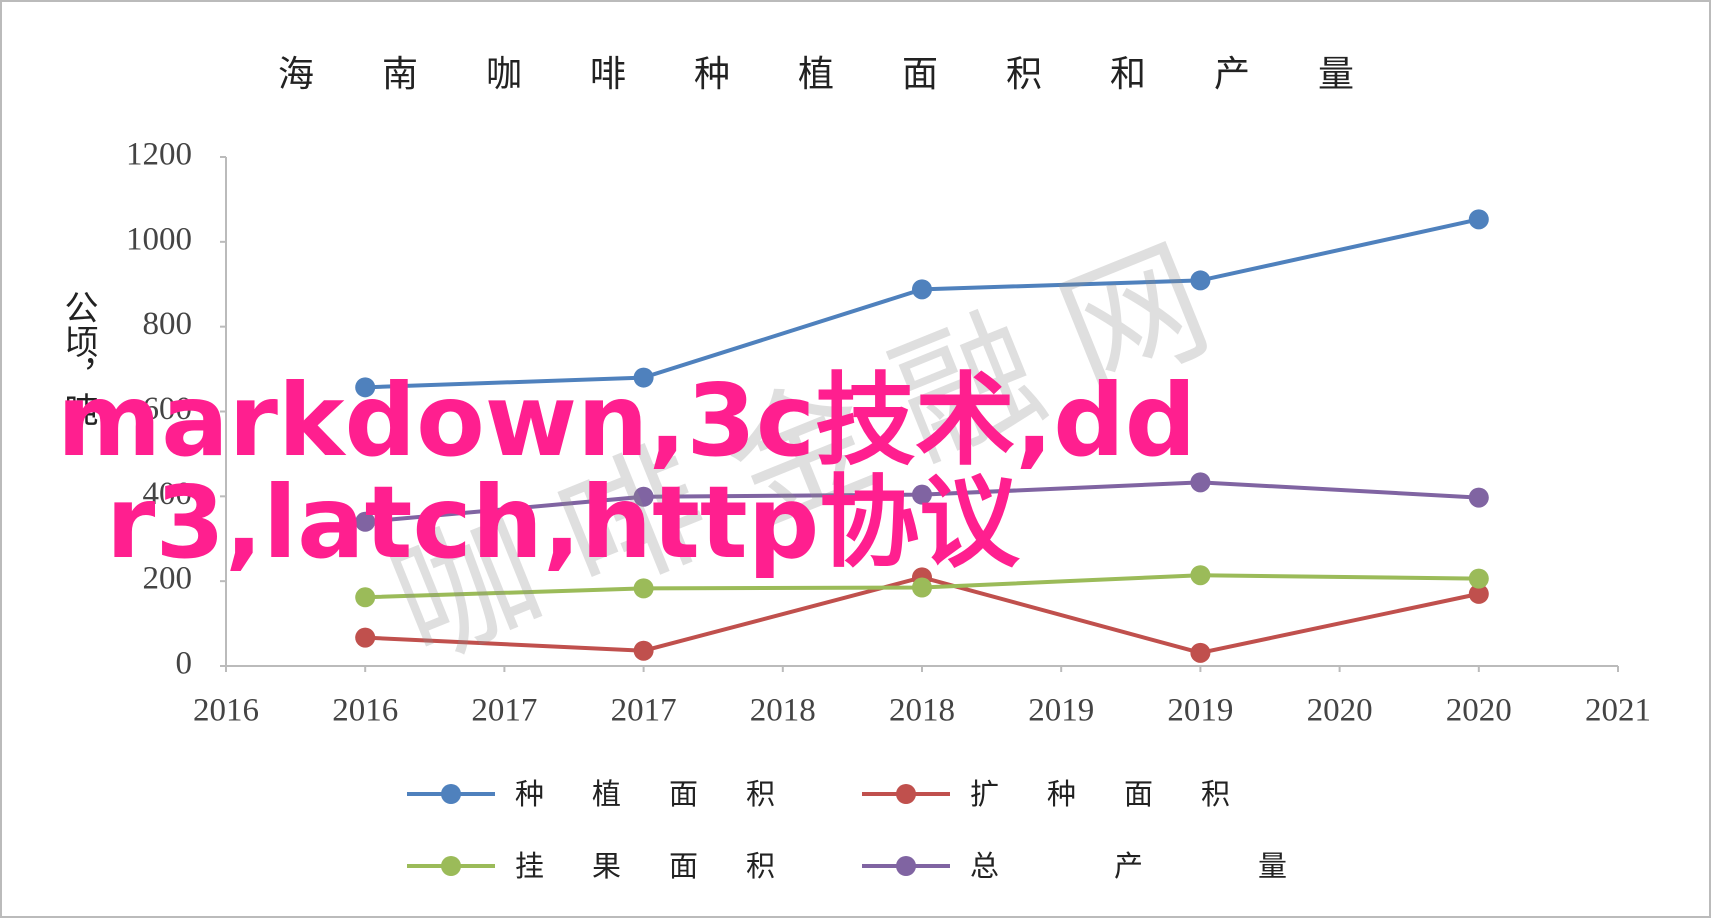 This screenshot has height=918, width=1711. Describe the element at coordinates (563, 522) in the screenshot. I see `overlay-text: r3,latch,http协议` at that location.